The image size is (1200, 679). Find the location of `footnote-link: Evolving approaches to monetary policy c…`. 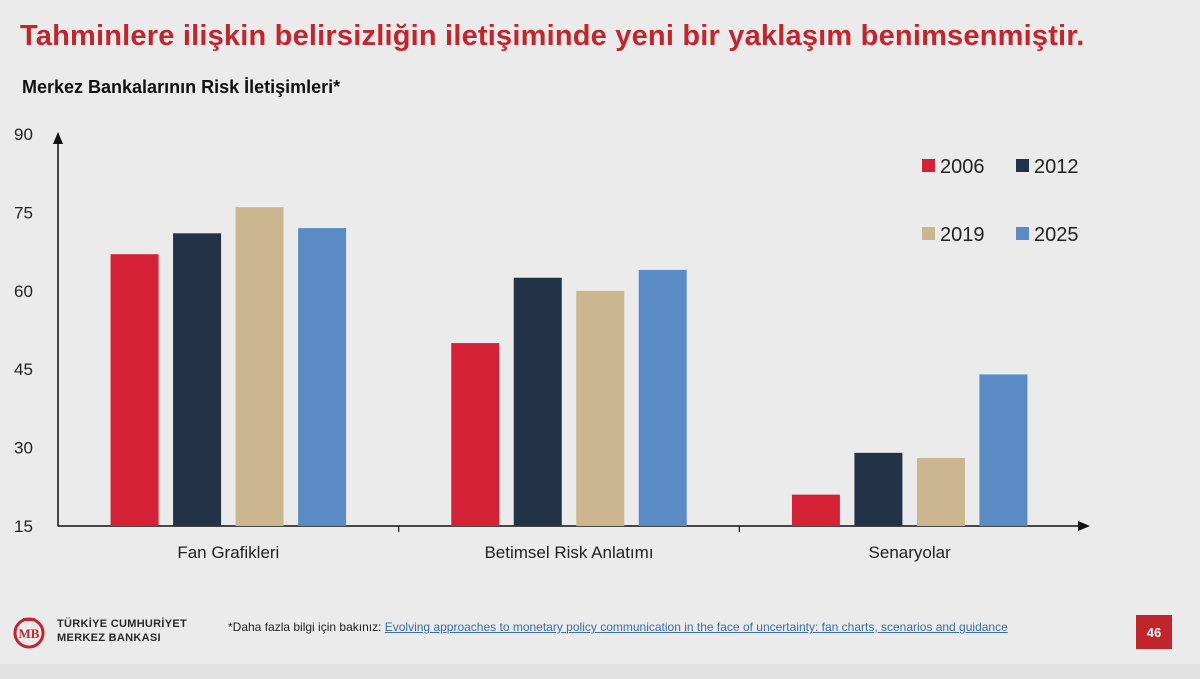

footnote-link: Evolving approaches to monetary policy c… is located at coordinates (696, 627).